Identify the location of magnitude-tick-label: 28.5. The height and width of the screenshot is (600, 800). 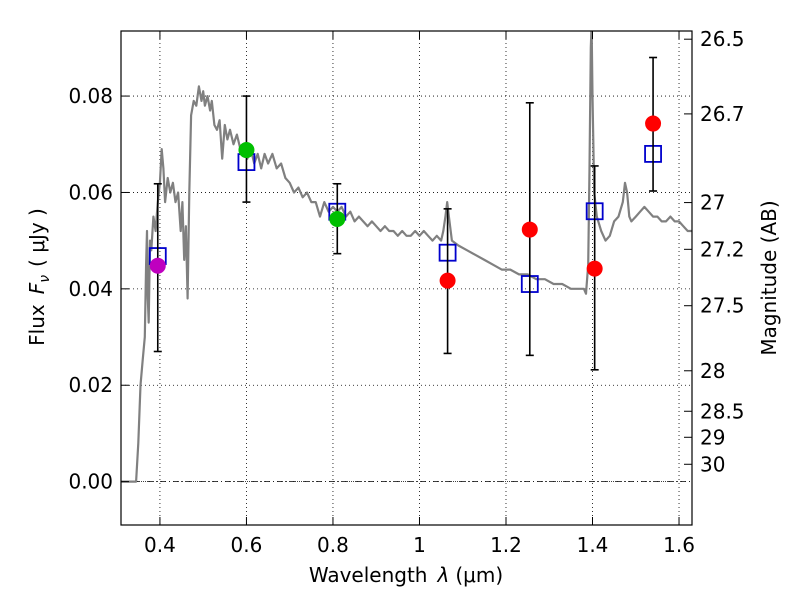
(722, 411).